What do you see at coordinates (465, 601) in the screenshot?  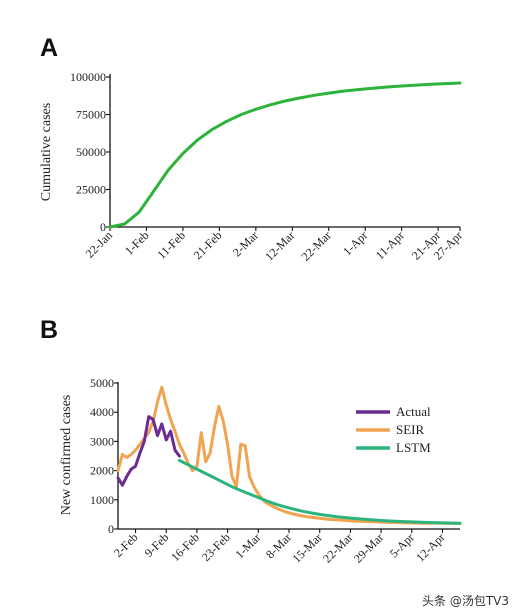 I see `watermark-text: 头条 @汤包TV3` at bounding box center [465, 601].